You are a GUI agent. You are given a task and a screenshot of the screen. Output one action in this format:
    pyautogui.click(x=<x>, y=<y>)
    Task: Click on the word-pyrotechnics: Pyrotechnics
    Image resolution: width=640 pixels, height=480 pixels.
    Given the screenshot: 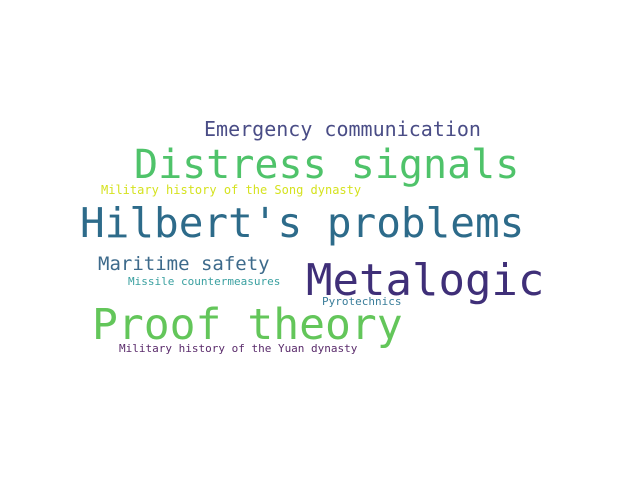 What is the action you would take?
    pyautogui.click(x=362, y=301)
    